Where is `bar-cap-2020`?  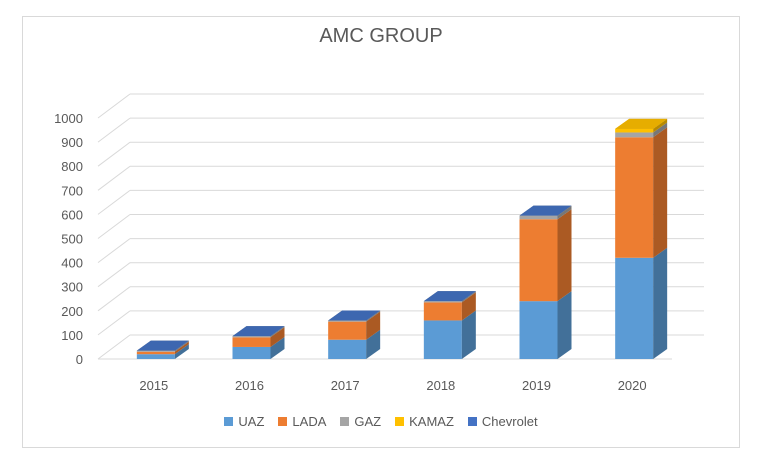 bar-cap-2020 is located at coordinates (641, 123).